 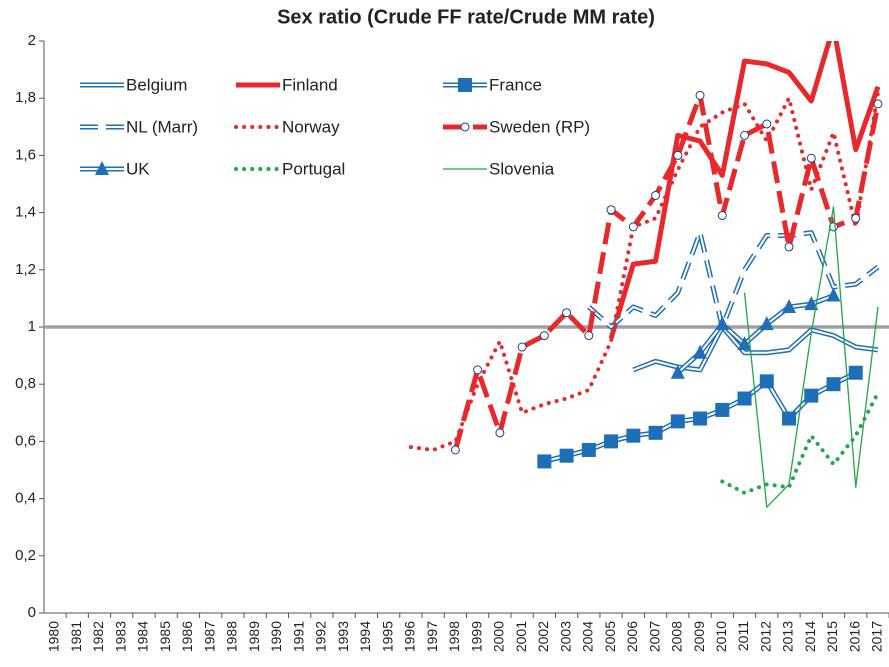 What do you see at coordinates (156, 84) in the screenshot?
I see `legend-label: Belgium` at bounding box center [156, 84].